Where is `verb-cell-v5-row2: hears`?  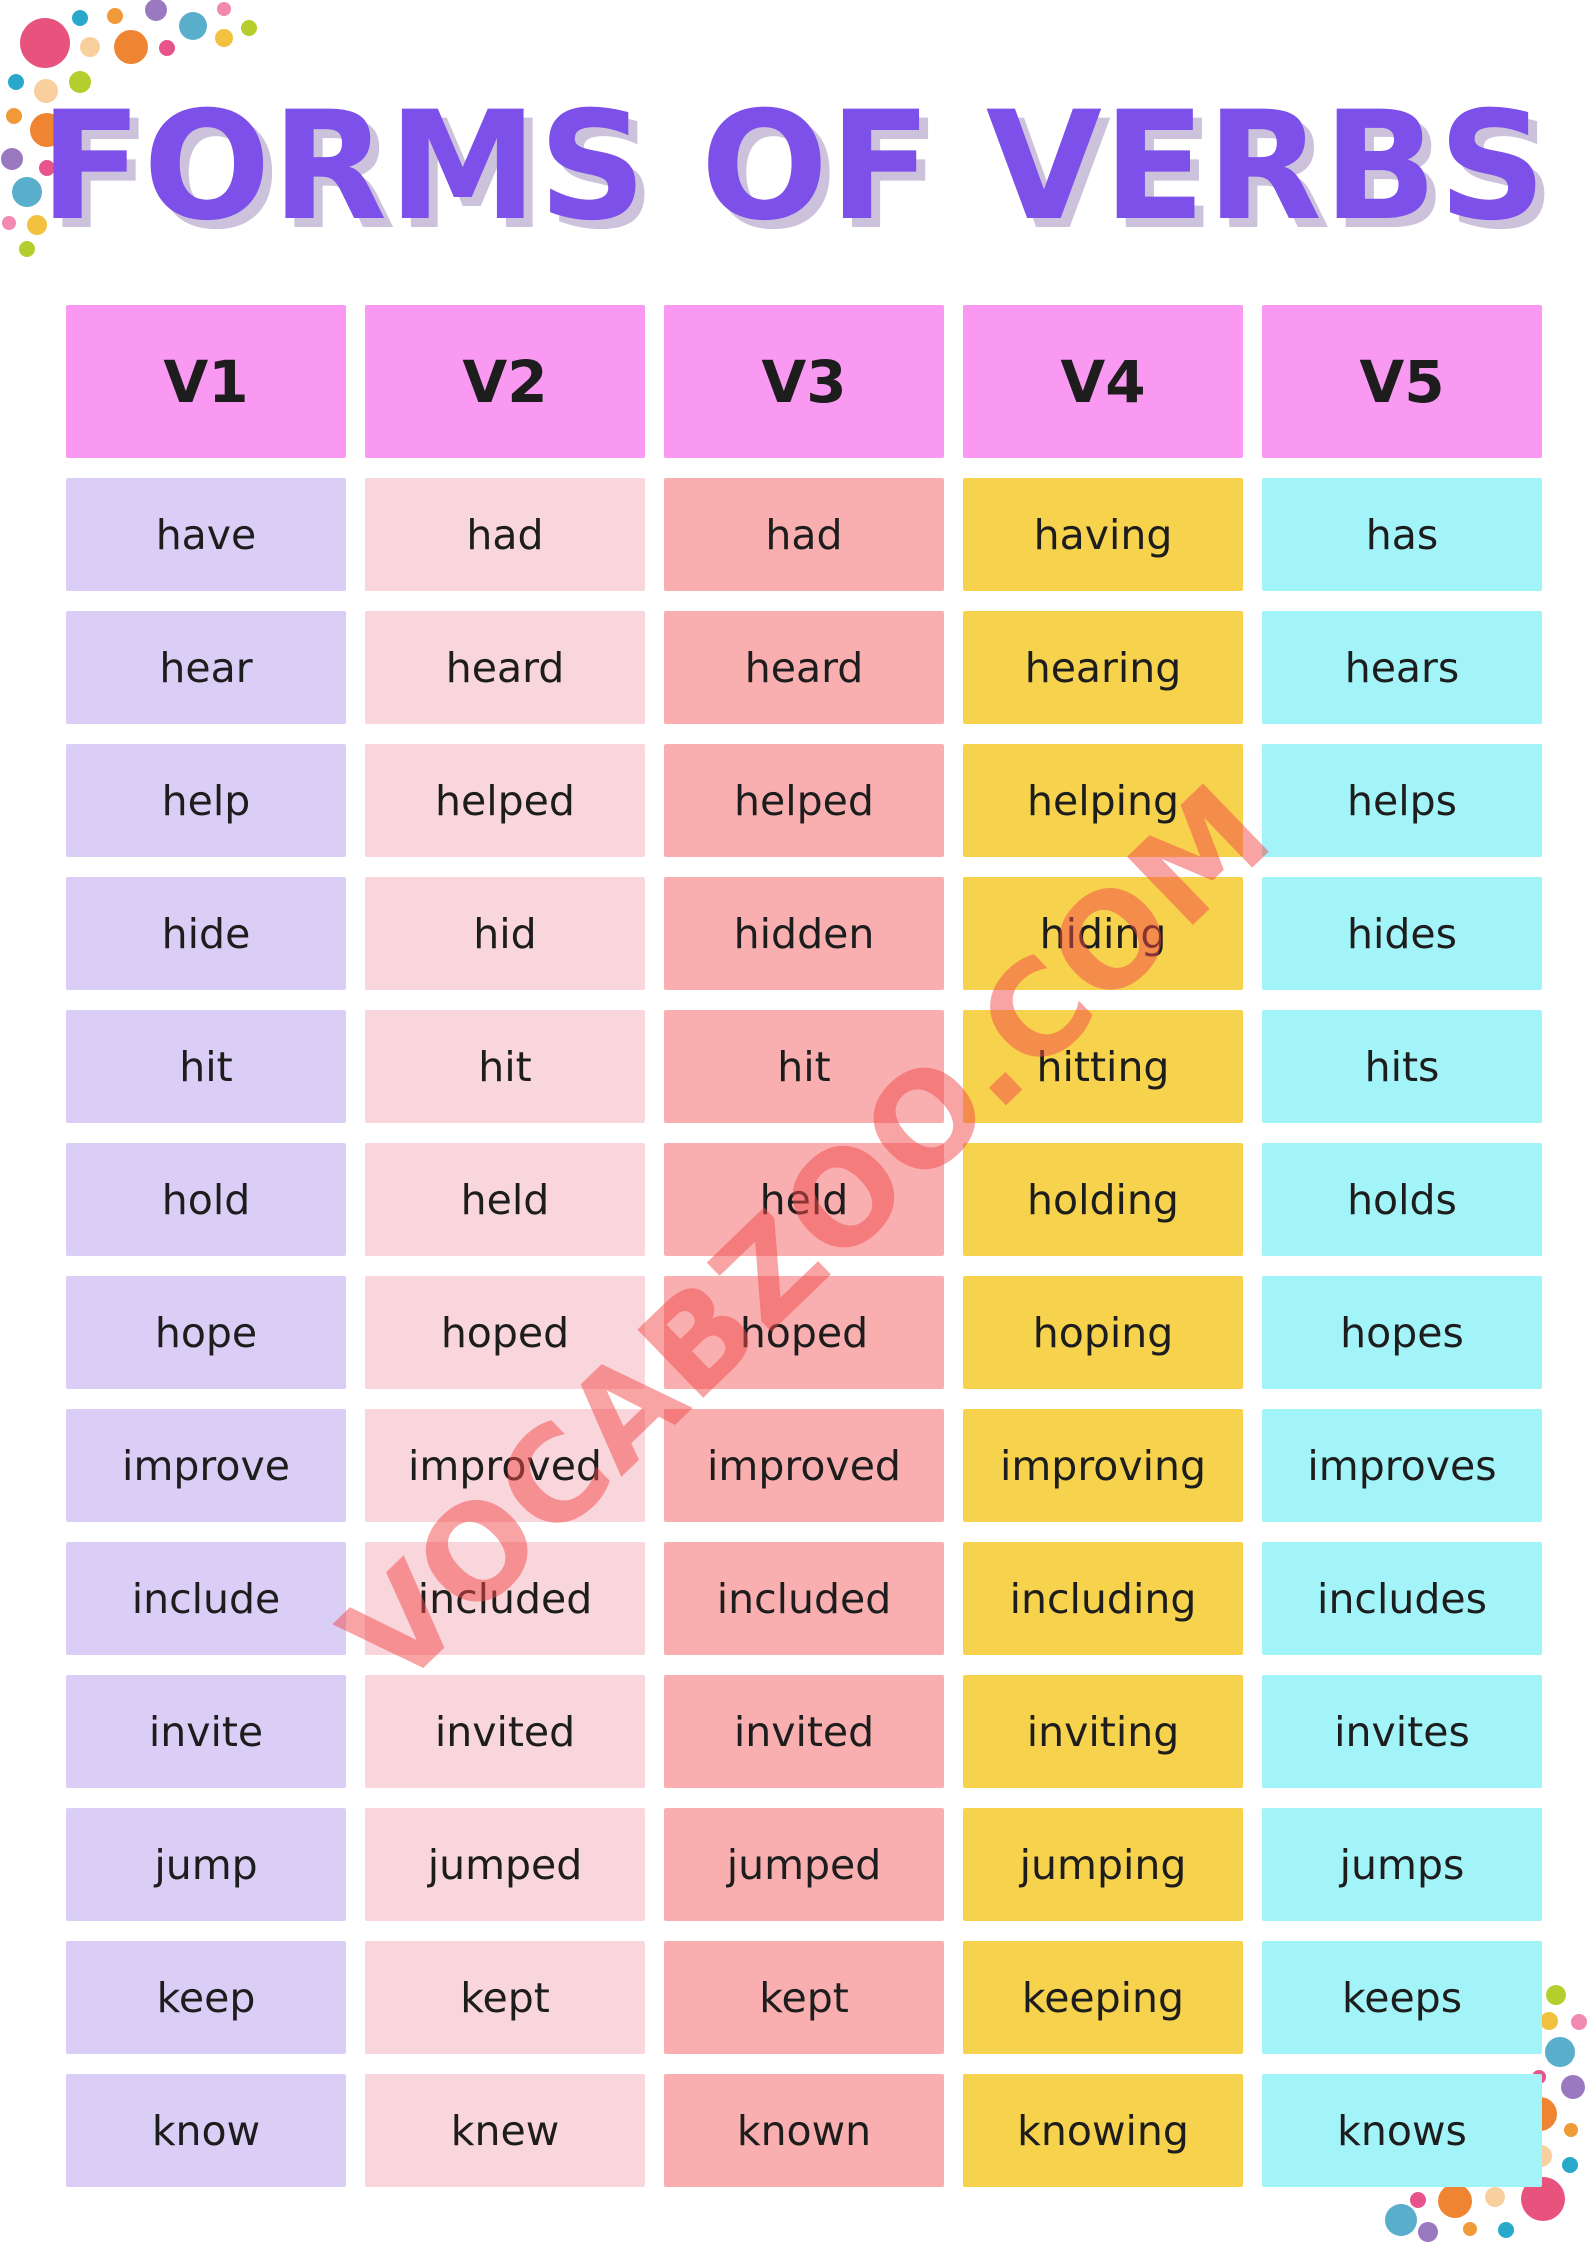
verb-cell-v5-row2: hears is located at coordinates (1402, 667).